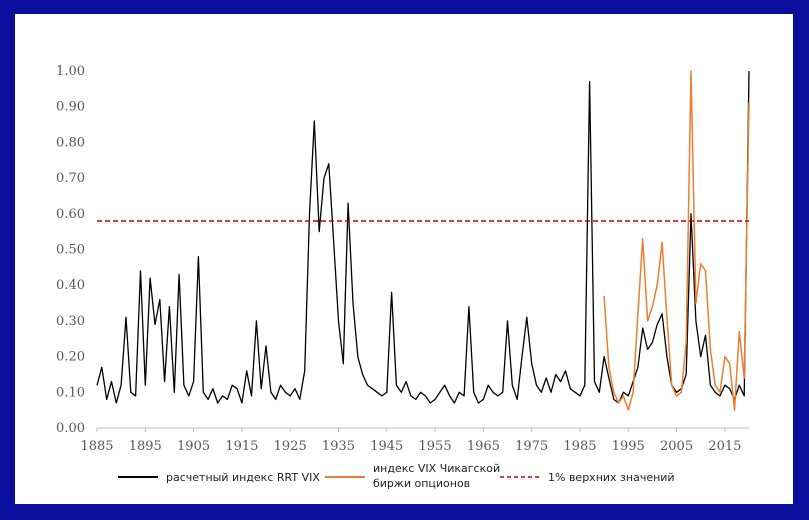 The image size is (809, 520). I want to click on x-tick-label: 1915, so click(241, 446).